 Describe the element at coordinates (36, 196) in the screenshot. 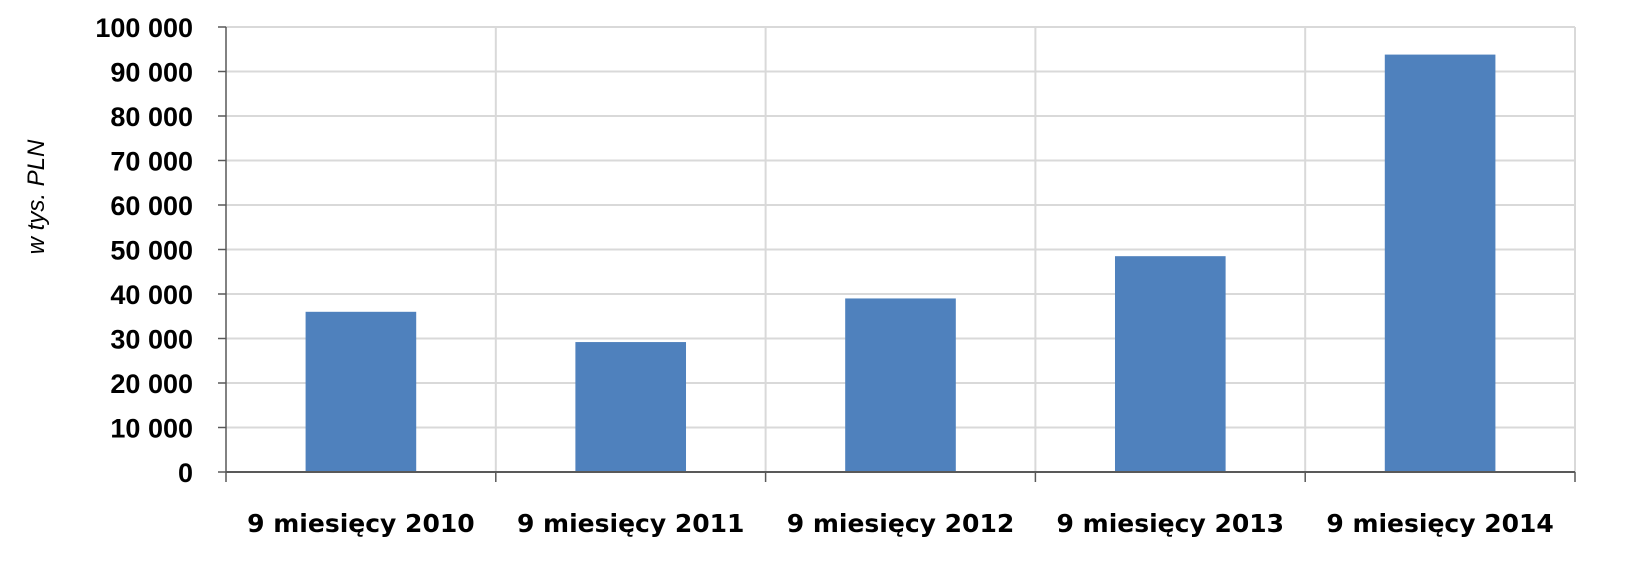

I see `y-axis-title: w tys. PLN` at that location.